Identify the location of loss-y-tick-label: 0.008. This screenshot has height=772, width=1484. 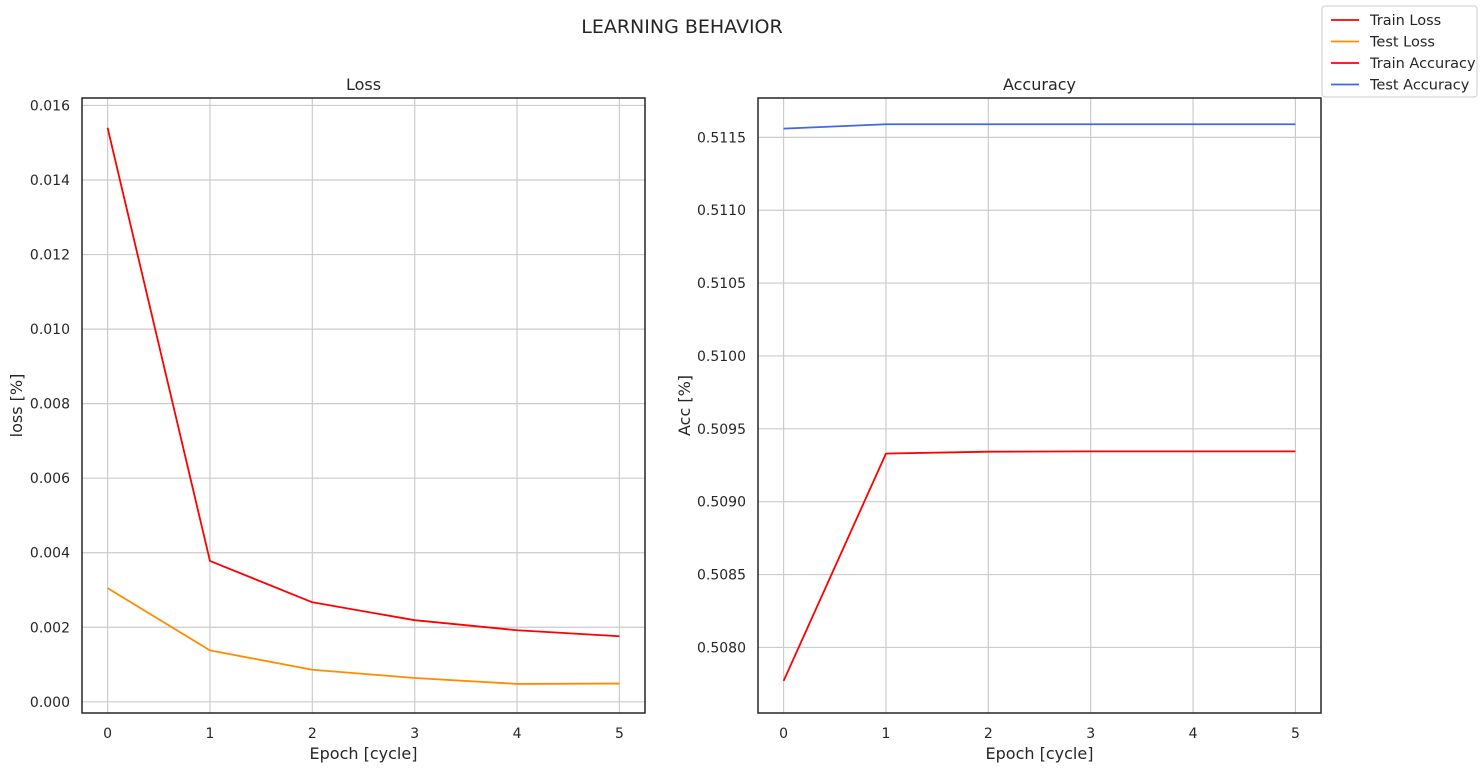
(50, 405).